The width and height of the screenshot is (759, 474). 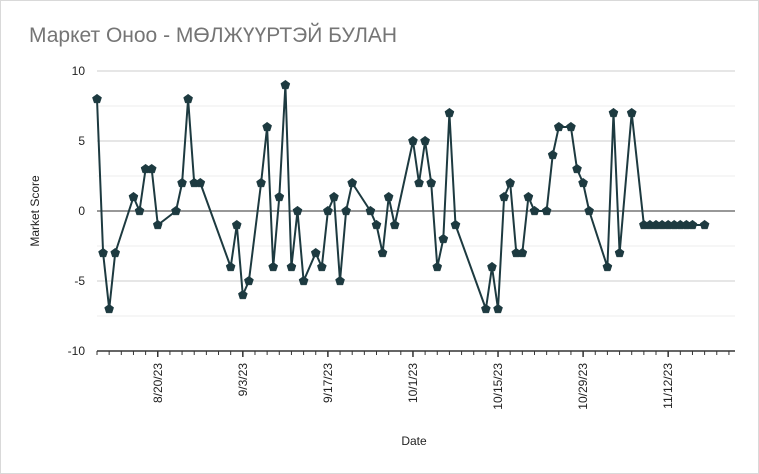 What do you see at coordinates (158, 383) in the screenshot?
I see `x-tick-label: 8/20/23` at bounding box center [158, 383].